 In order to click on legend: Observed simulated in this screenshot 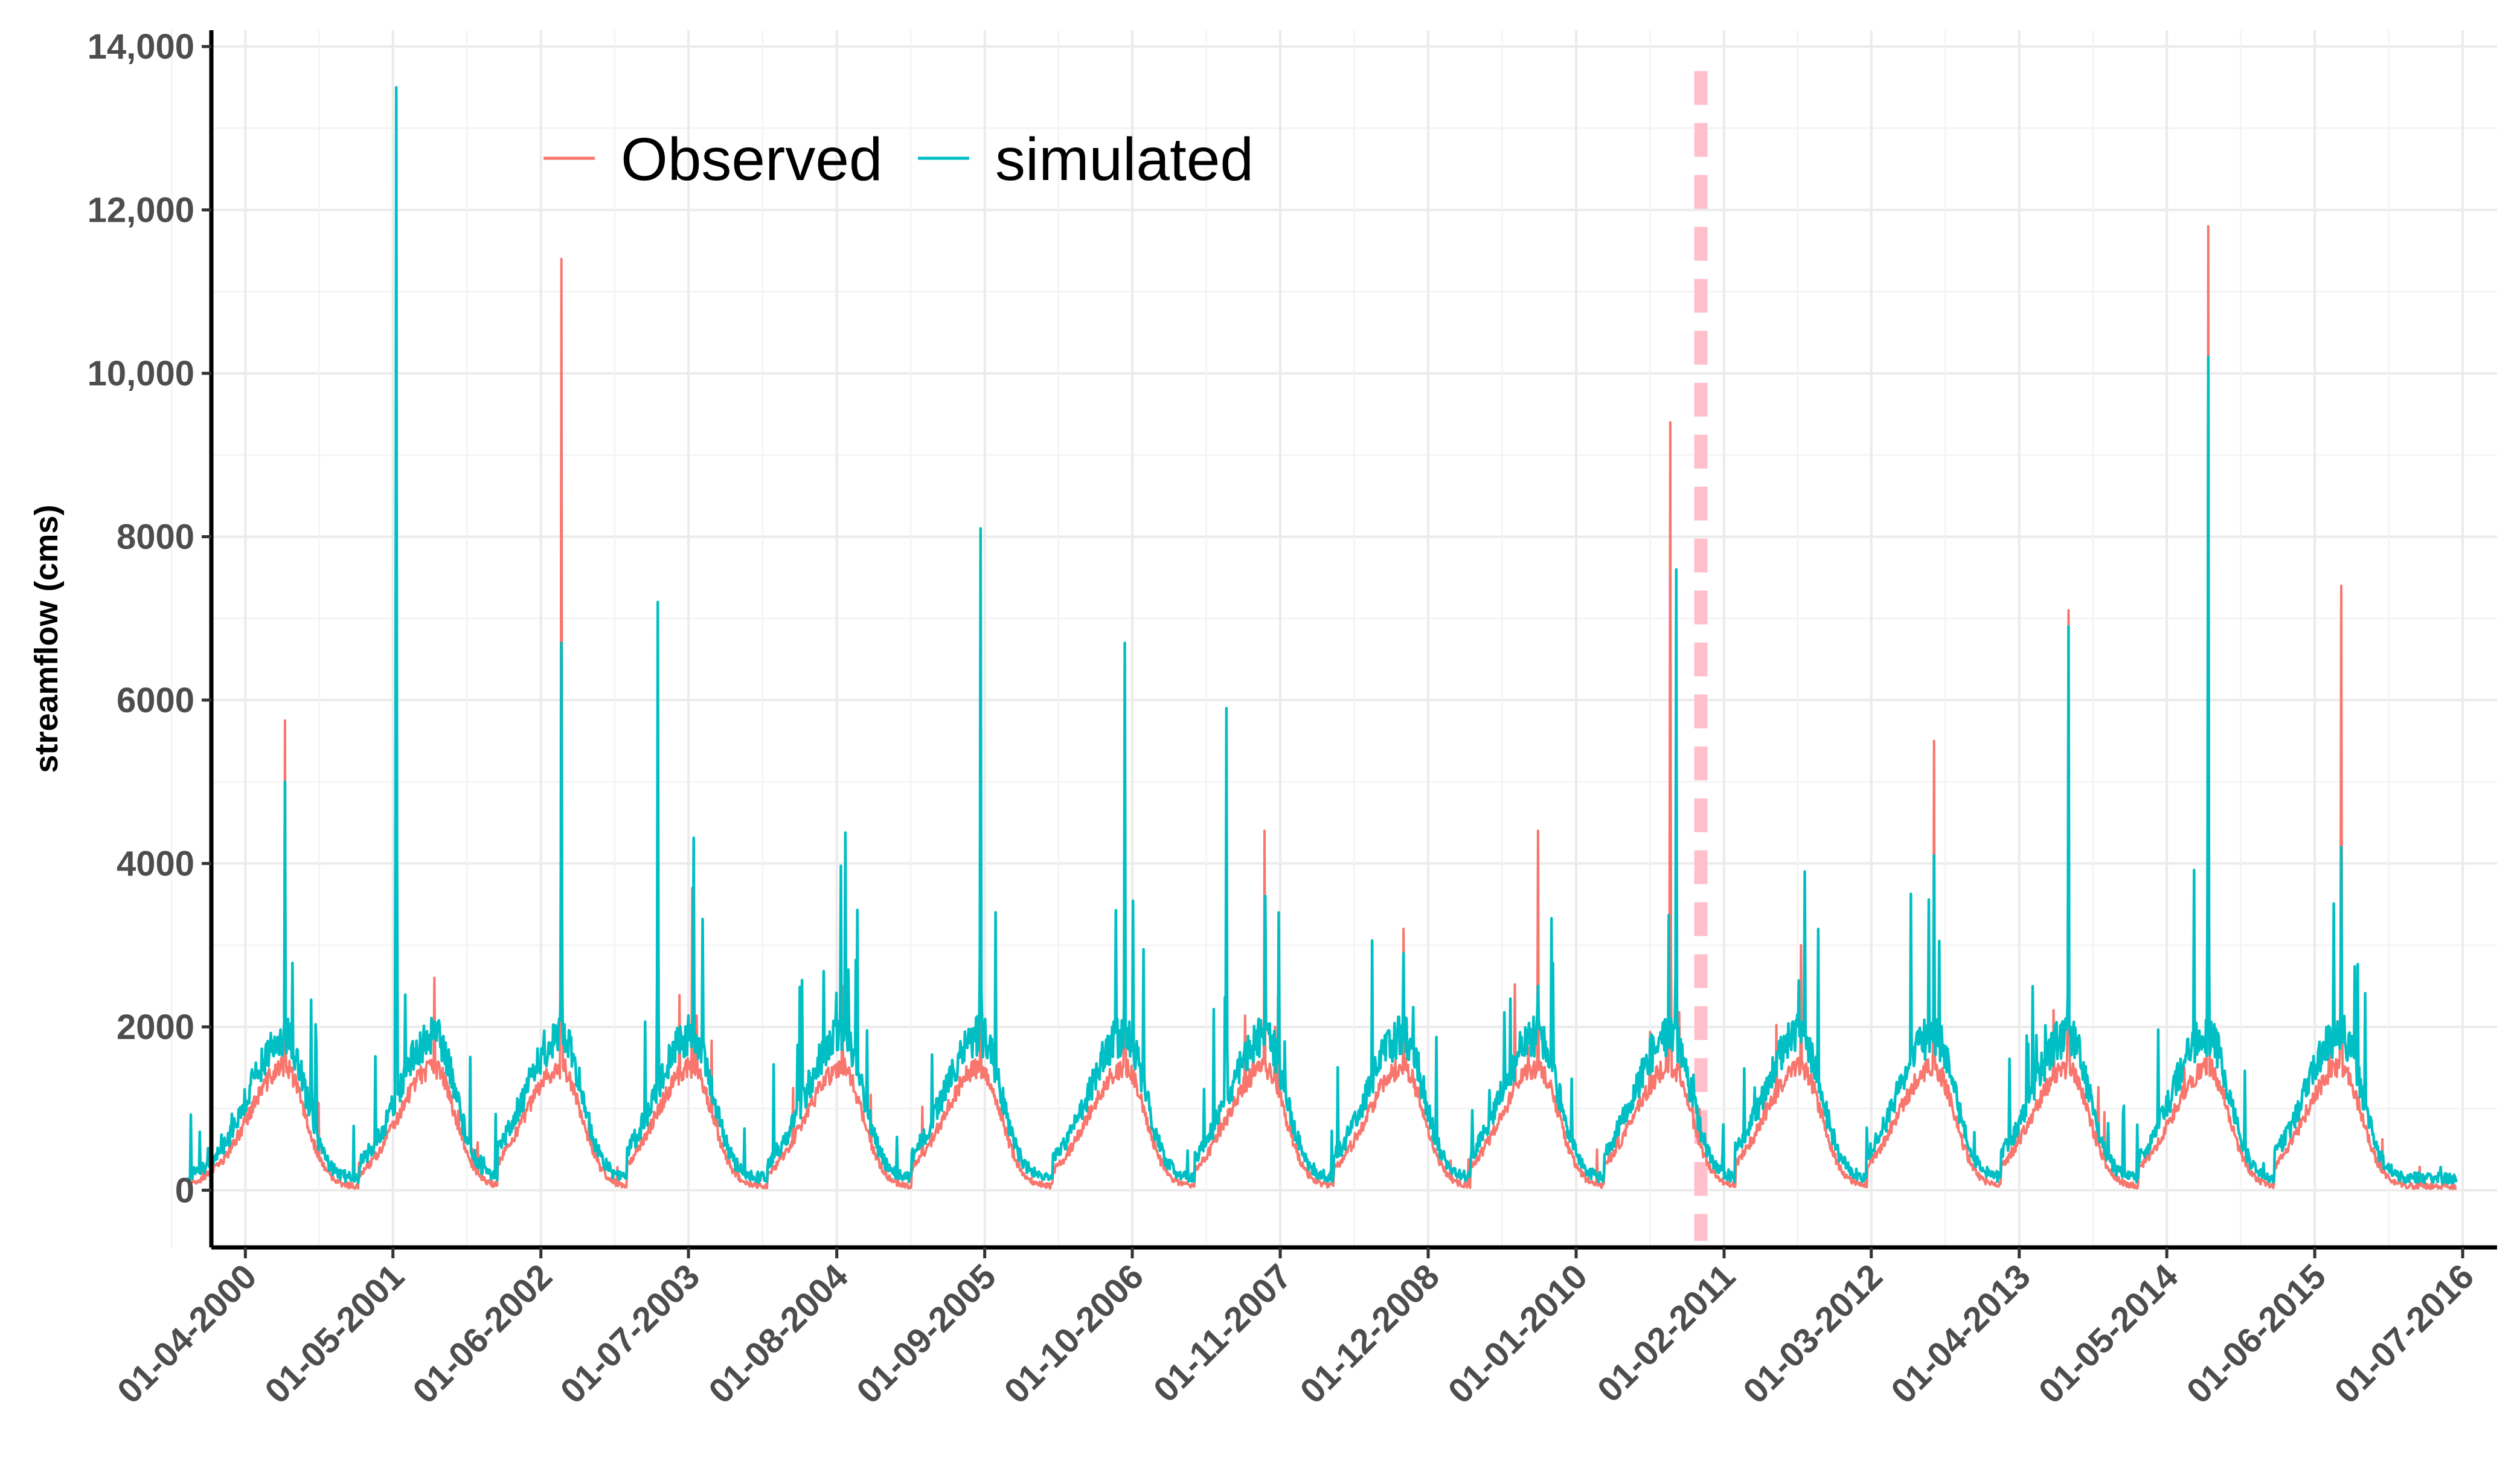, I will do `click(898, 160)`.